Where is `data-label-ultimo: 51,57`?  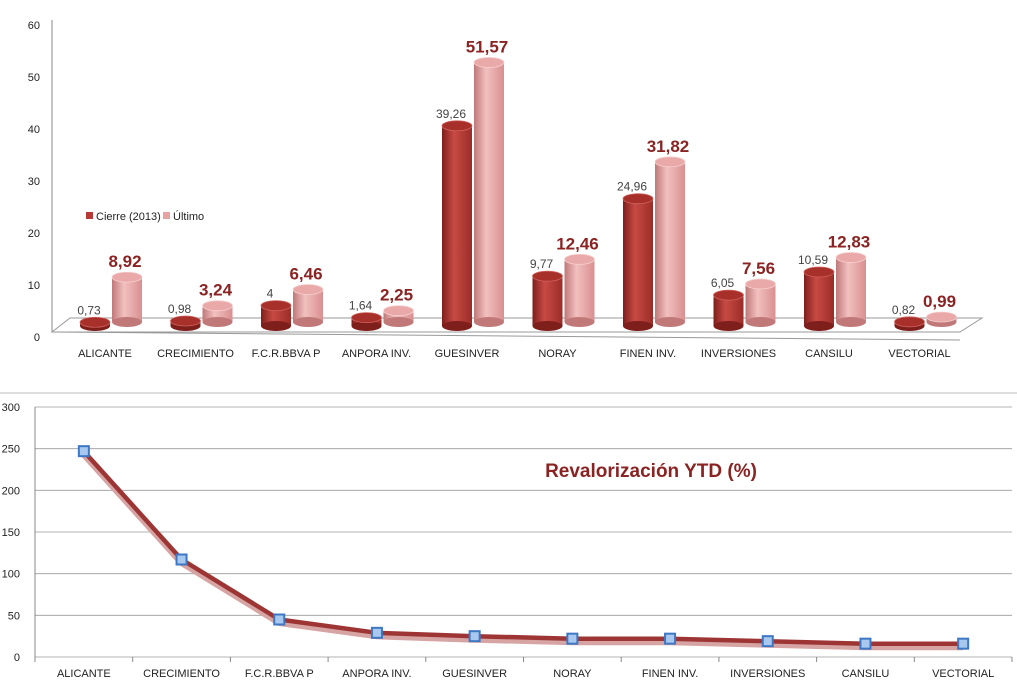 data-label-ultimo: 51,57 is located at coordinates (487, 46).